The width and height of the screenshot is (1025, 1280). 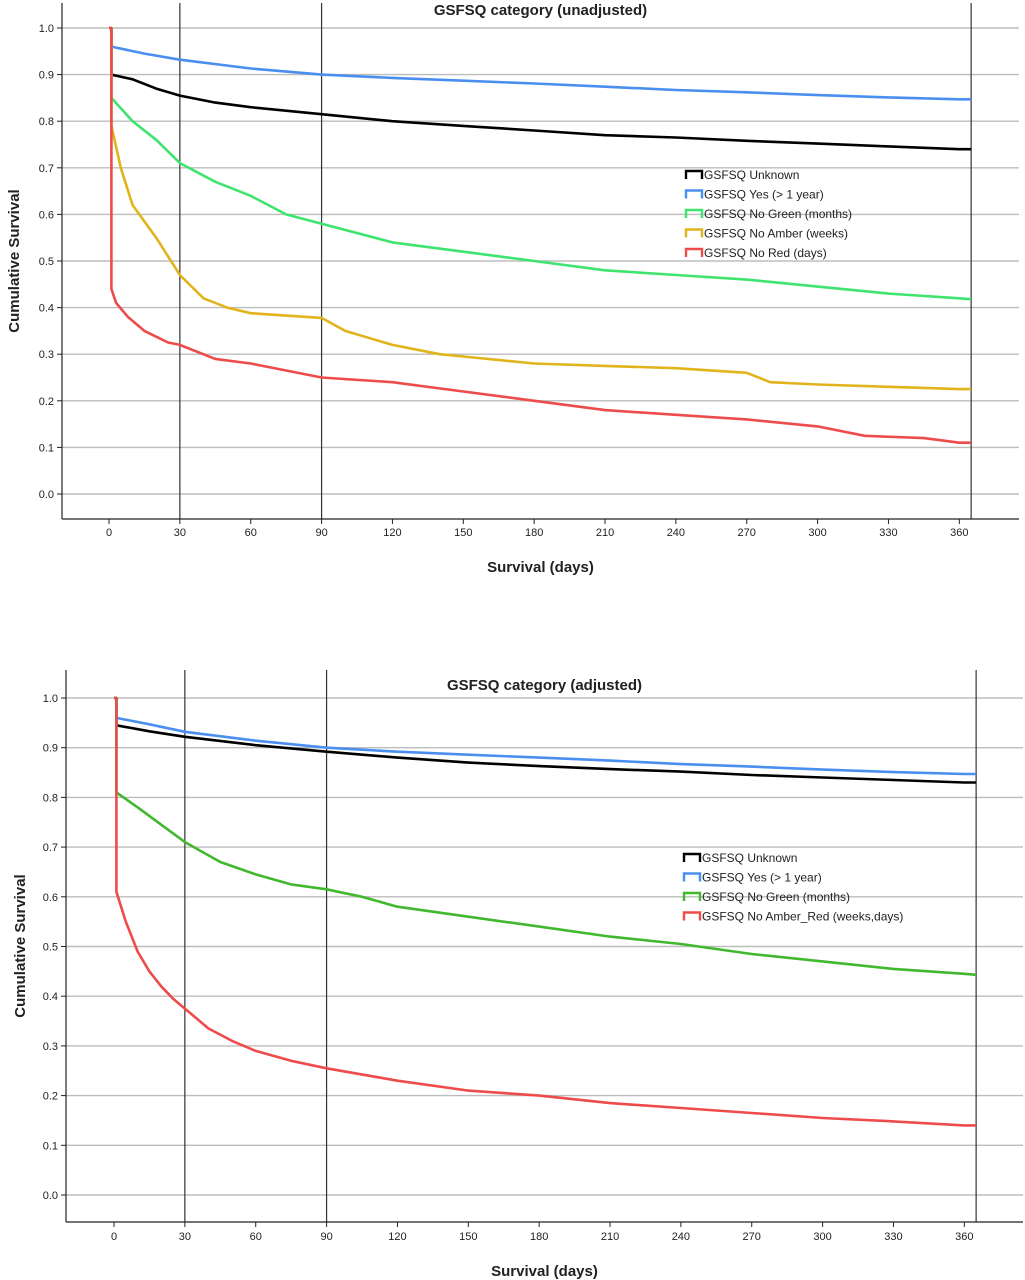 What do you see at coordinates (544, 685) in the screenshot?
I see `chart-title: GSFSQ category (adjusted)` at bounding box center [544, 685].